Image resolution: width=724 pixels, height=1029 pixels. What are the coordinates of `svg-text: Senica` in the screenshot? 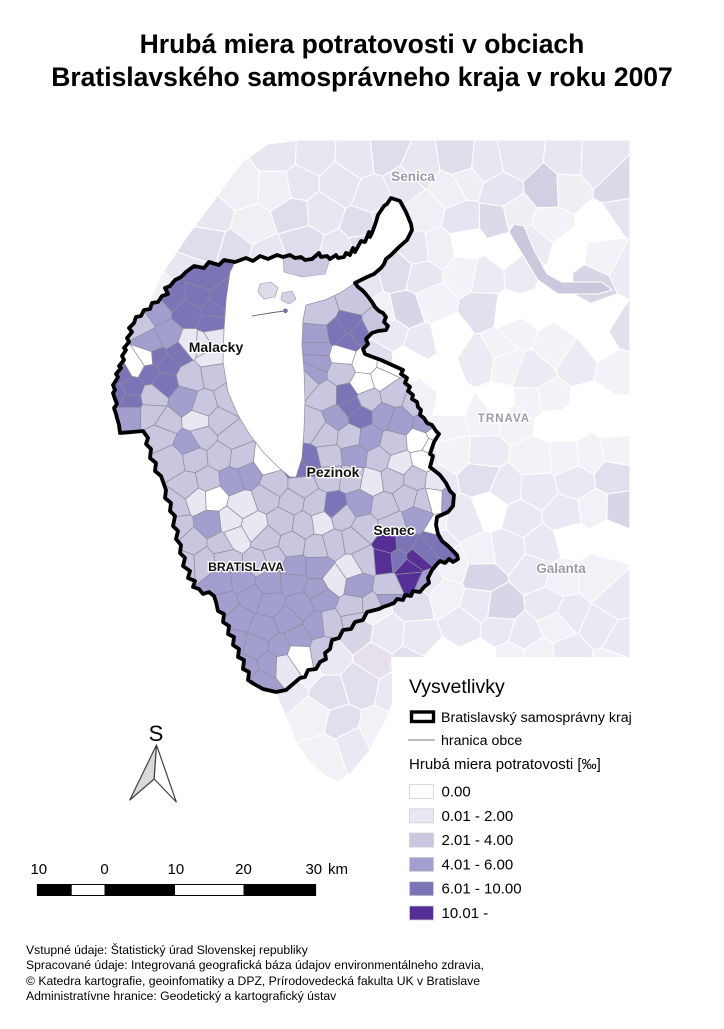 It's located at (413, 176).